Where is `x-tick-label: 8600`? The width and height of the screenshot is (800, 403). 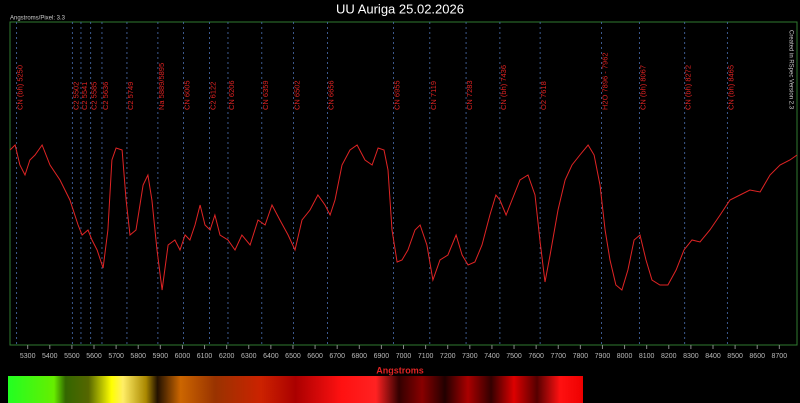 x-tick-label: 8600 is located at coordinates (757, 356).